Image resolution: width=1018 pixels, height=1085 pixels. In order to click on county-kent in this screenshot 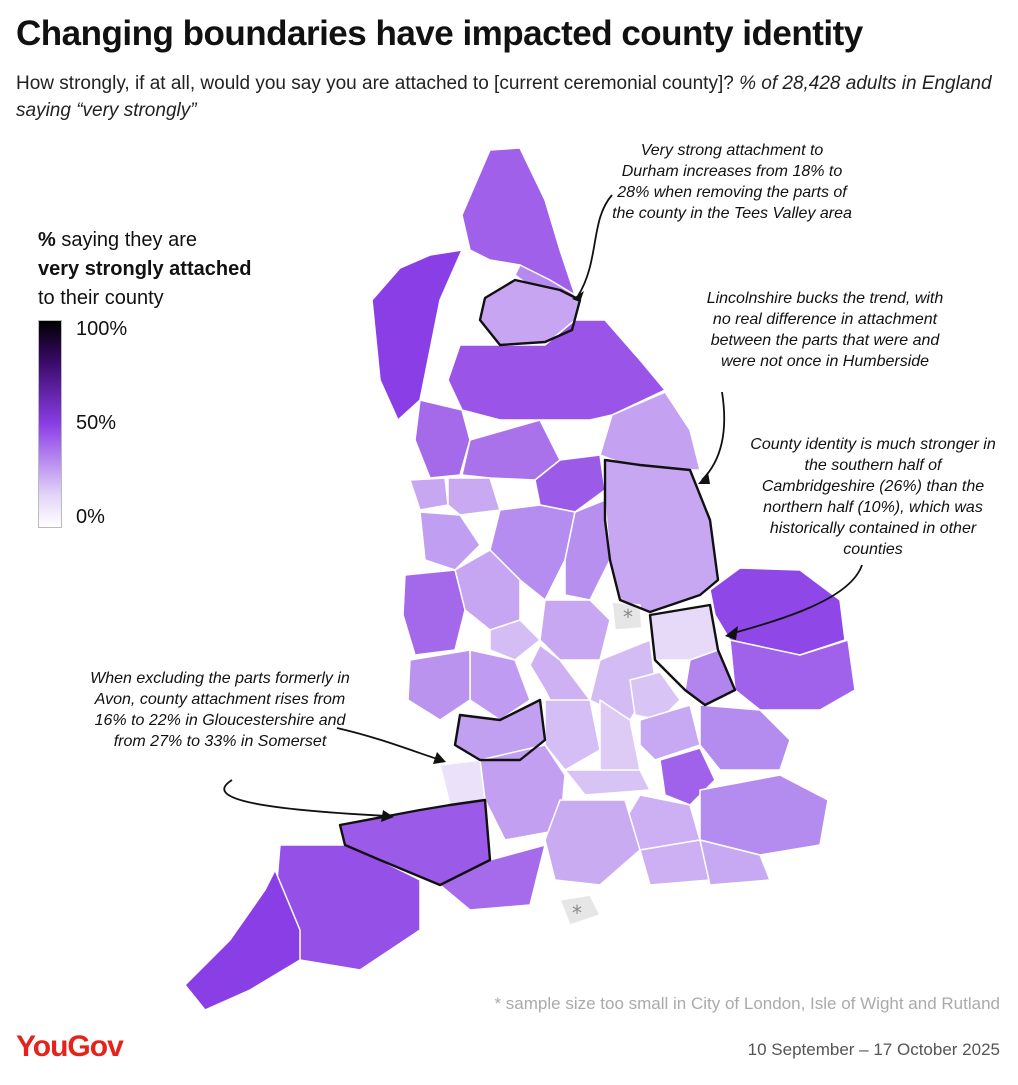, I will do `click(764, 815)`.